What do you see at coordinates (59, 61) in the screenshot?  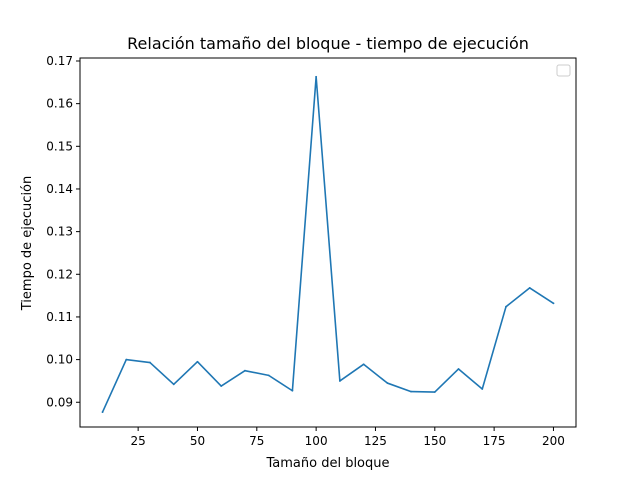 I see `y-tick-label: 0.17` at bounding box center [59, 61].